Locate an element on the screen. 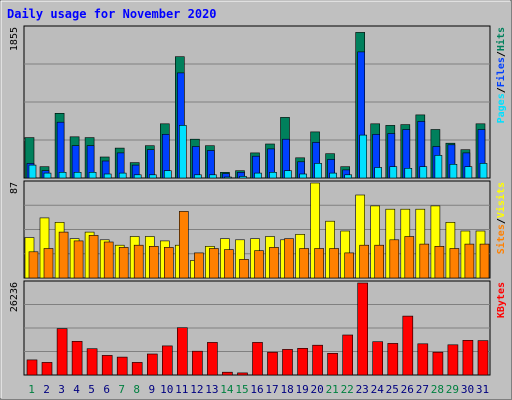  x-tick-label-day-21: 21 is located at coordinates (332, 389).